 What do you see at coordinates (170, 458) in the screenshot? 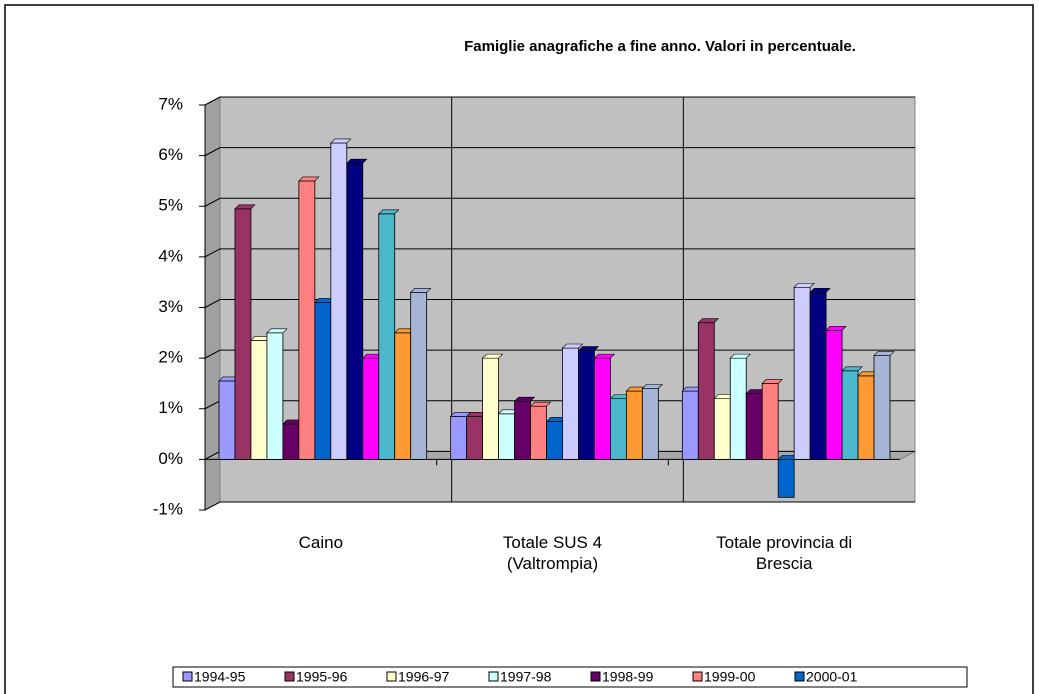
I see `y-tick-label: 0%` at bounding box center [170, 458].